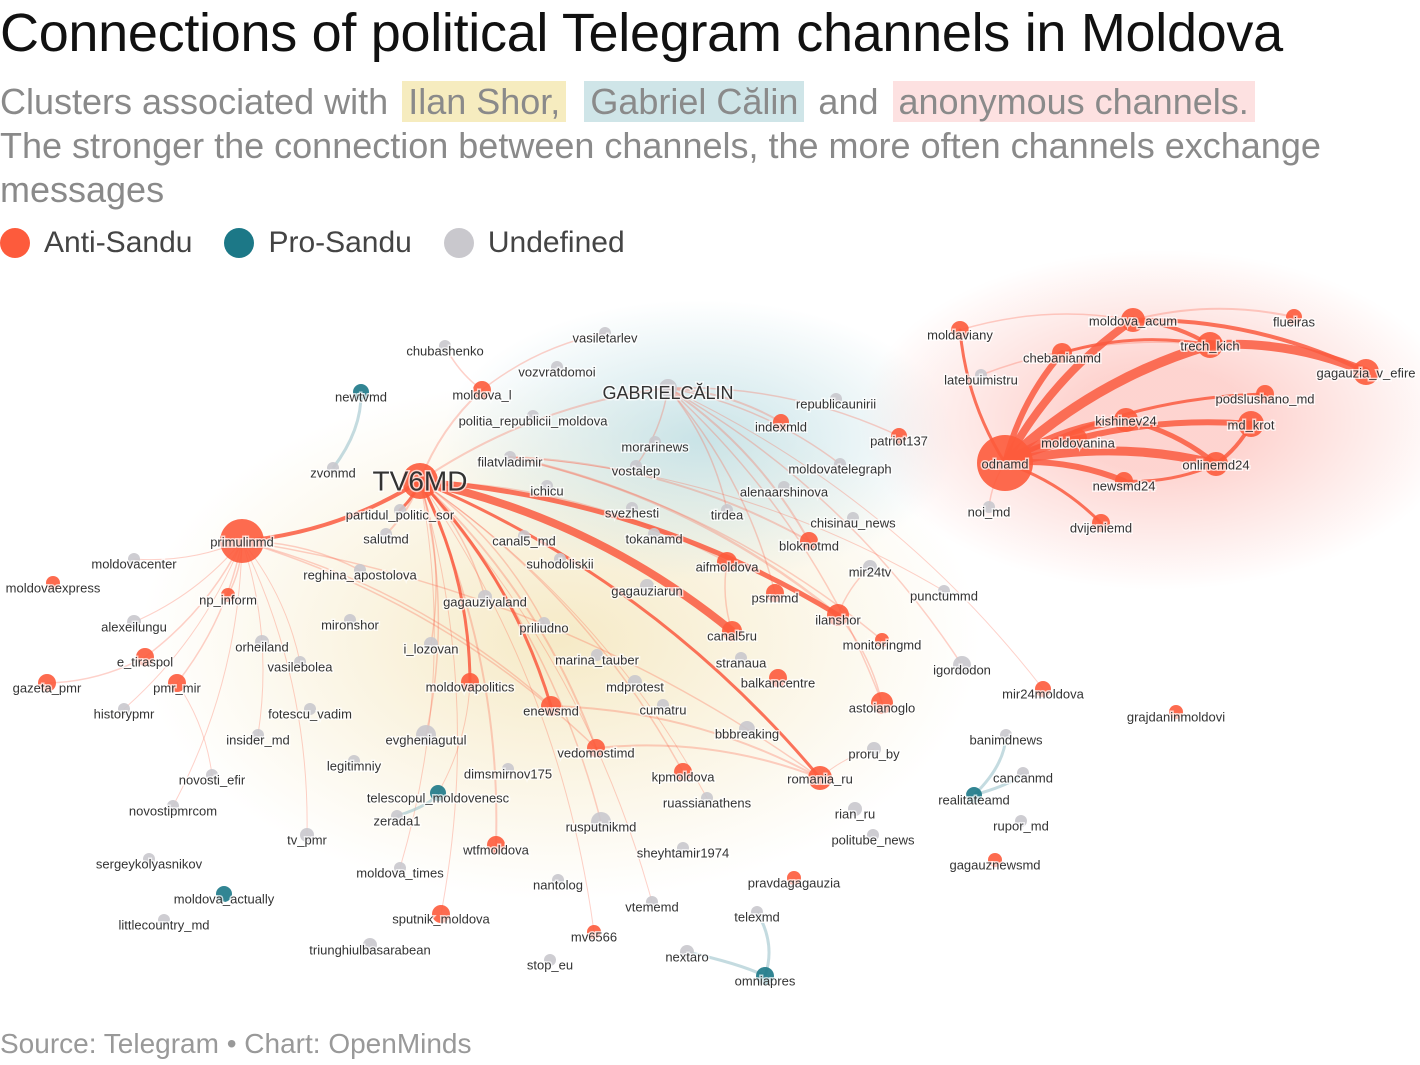  What do you see at coordinates (820, 778) in the screenshot?
I see `node-label: romania_ru` at bounding box center [820, 778].